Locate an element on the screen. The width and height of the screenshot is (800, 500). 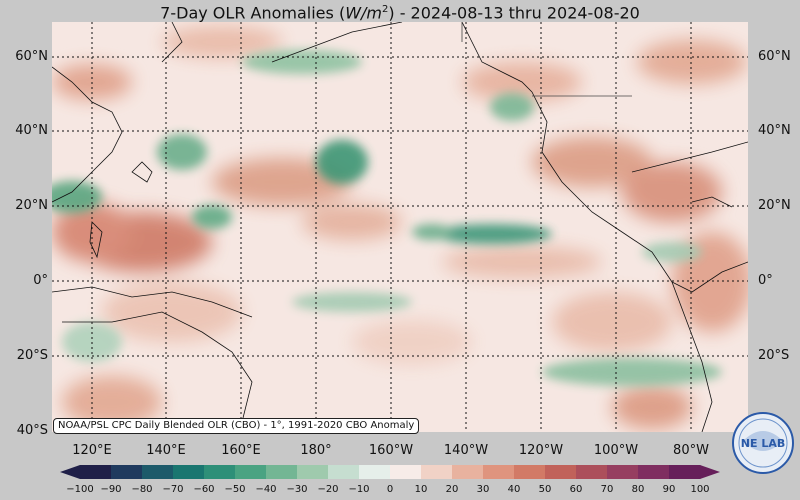
colorbar is located at coordinates (390, 472).